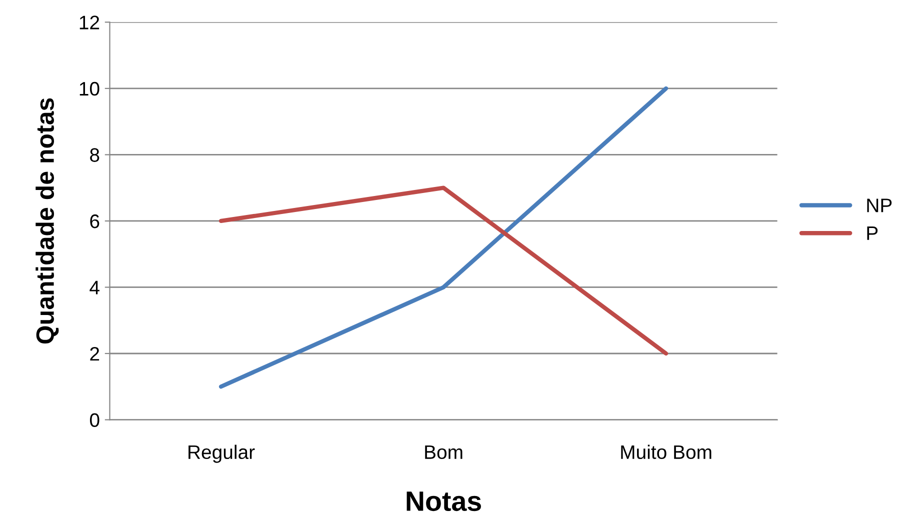  I want to click on legend-label: P, so click(872, 233).